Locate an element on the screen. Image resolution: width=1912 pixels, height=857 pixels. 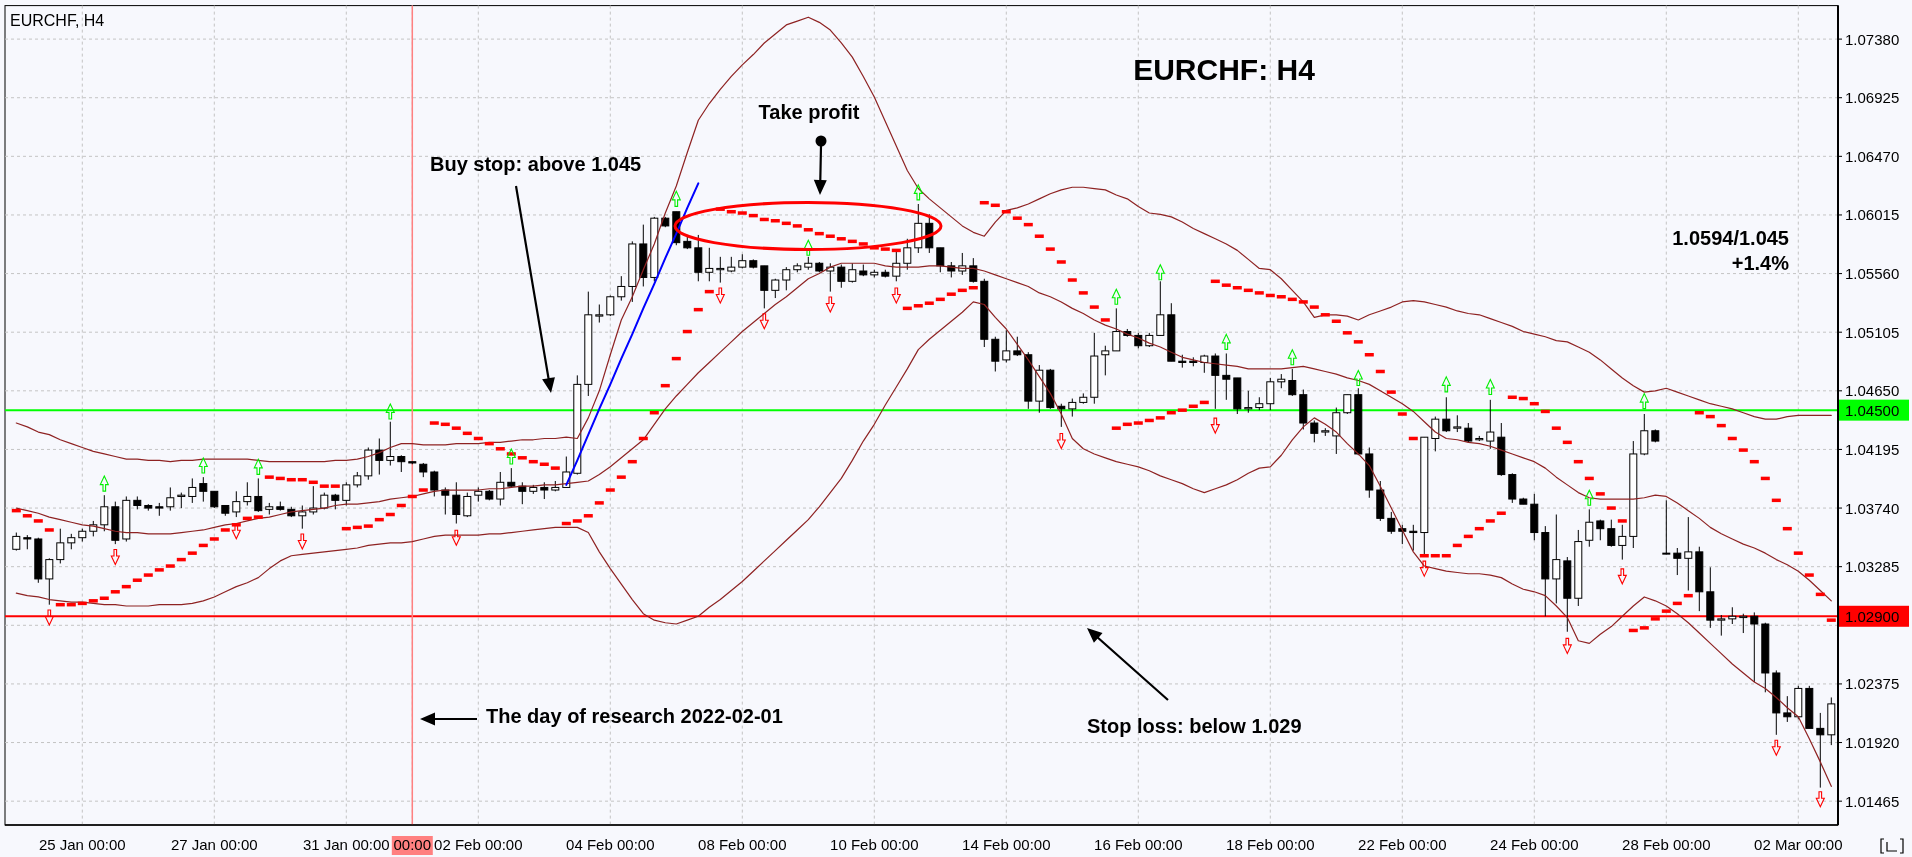
annotation: The day of research 2022-02-01 is located at coordinates (634, 716).